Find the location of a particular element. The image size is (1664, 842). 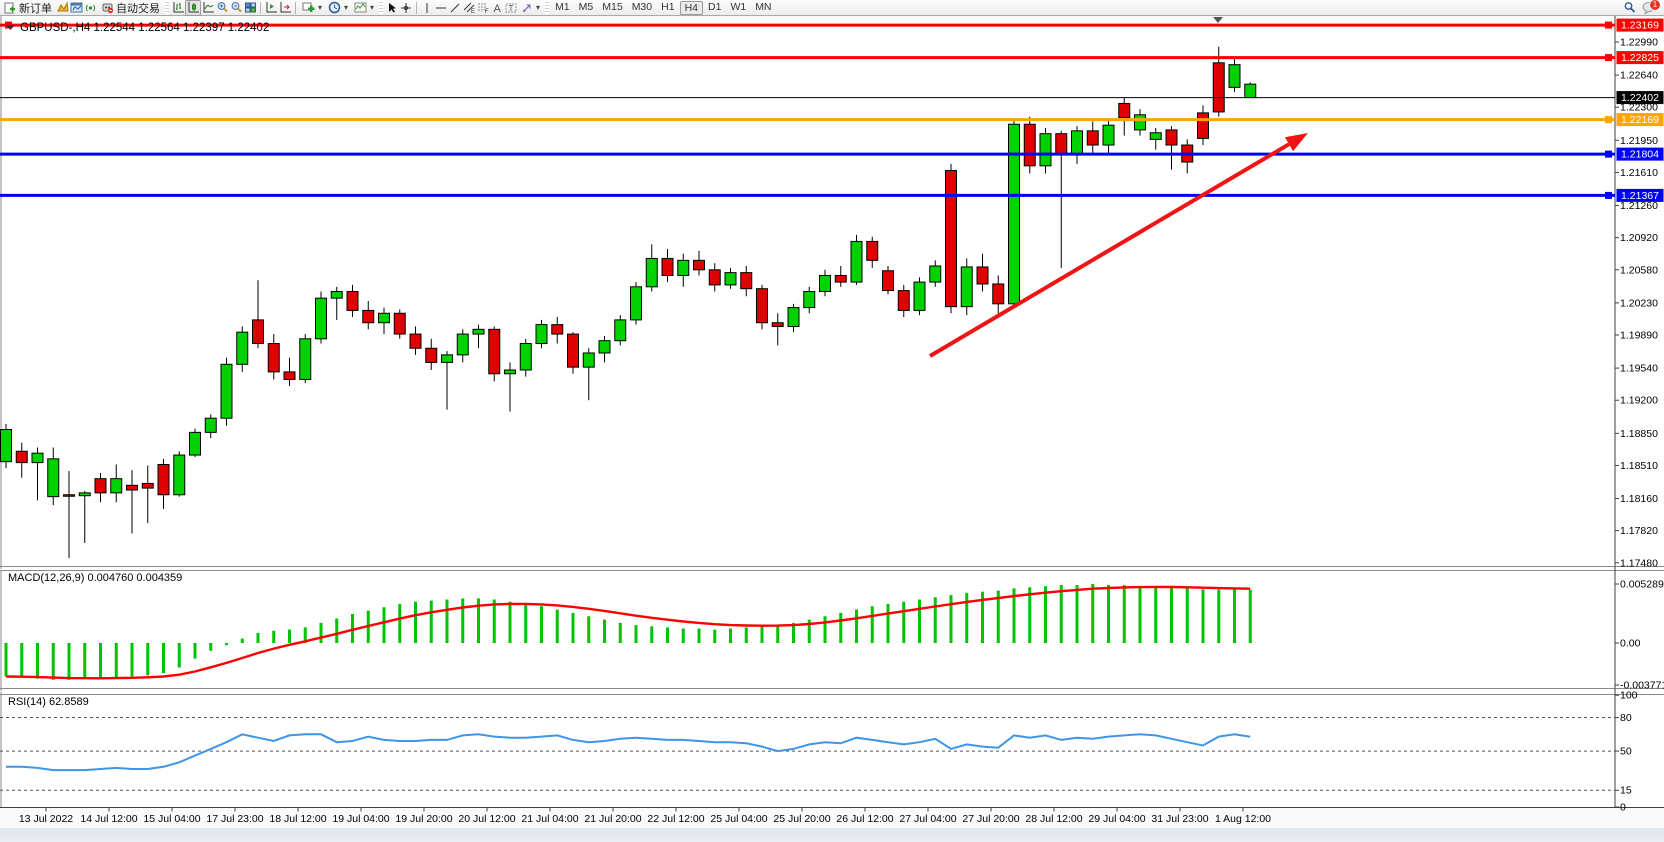

new-order-icon is located at coordinates (10, 8).